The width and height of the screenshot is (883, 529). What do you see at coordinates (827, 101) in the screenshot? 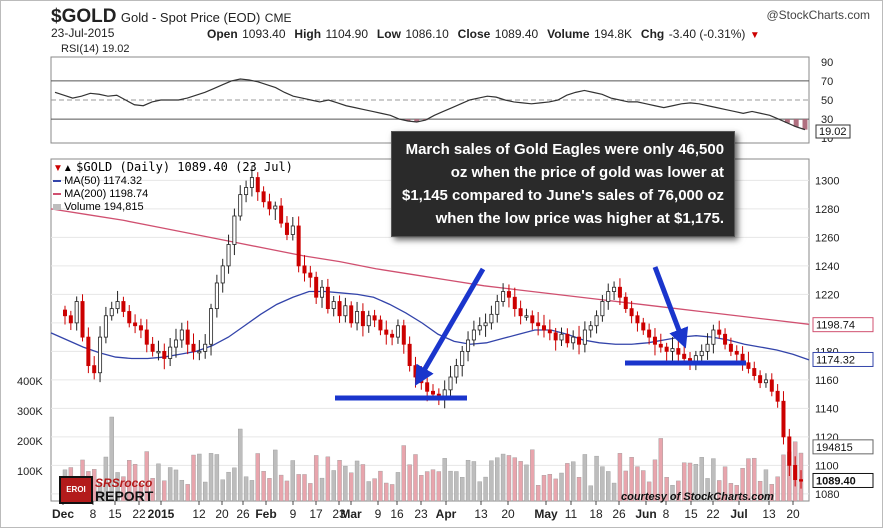
I see `rsi-tick: 50` at bounding box center [827, 101].